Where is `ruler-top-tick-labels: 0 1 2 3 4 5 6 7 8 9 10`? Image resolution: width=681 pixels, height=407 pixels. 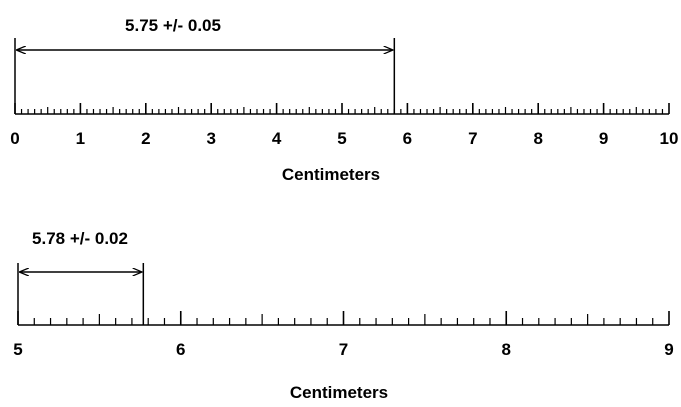 ruler-top-tick-labels: 0 1 2 3 4 5 6 7 8 9 10 is located at coordinates (344, 138).